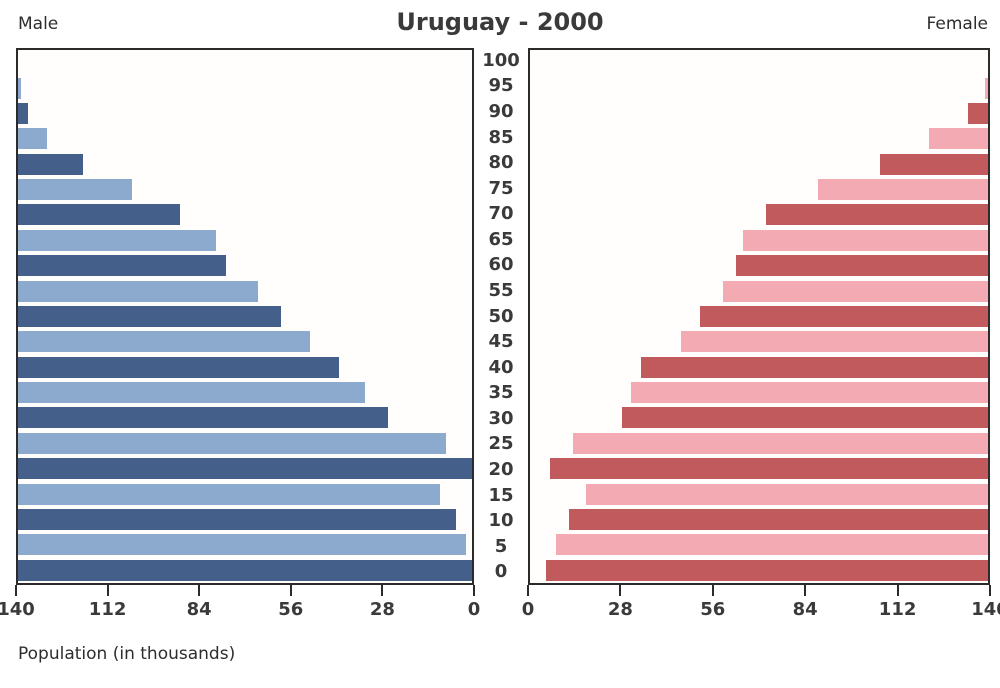  Describe the element at coordinates (474, 609) in the screenshot. I see `tick-label-male-0: 0` at that location.